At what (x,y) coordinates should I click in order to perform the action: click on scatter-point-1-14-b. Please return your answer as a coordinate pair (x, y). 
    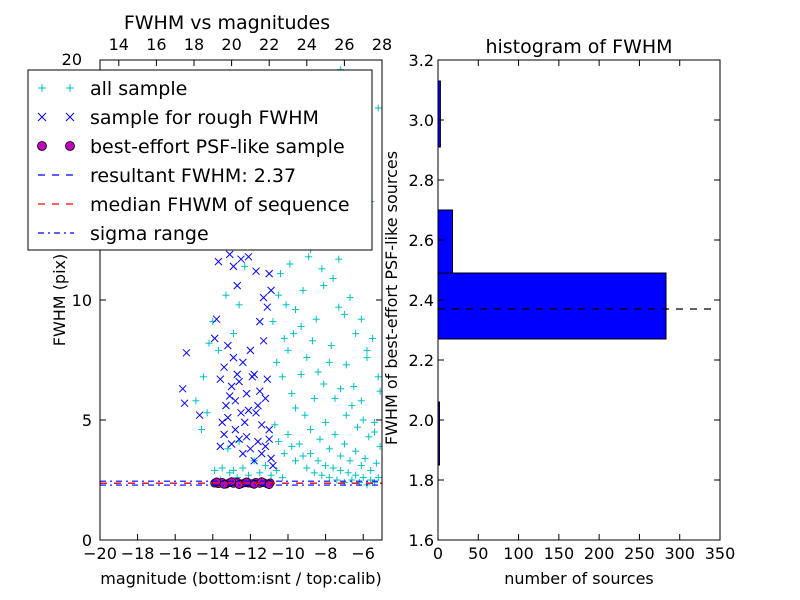
    Looking at the image, I should click on (258, 405).